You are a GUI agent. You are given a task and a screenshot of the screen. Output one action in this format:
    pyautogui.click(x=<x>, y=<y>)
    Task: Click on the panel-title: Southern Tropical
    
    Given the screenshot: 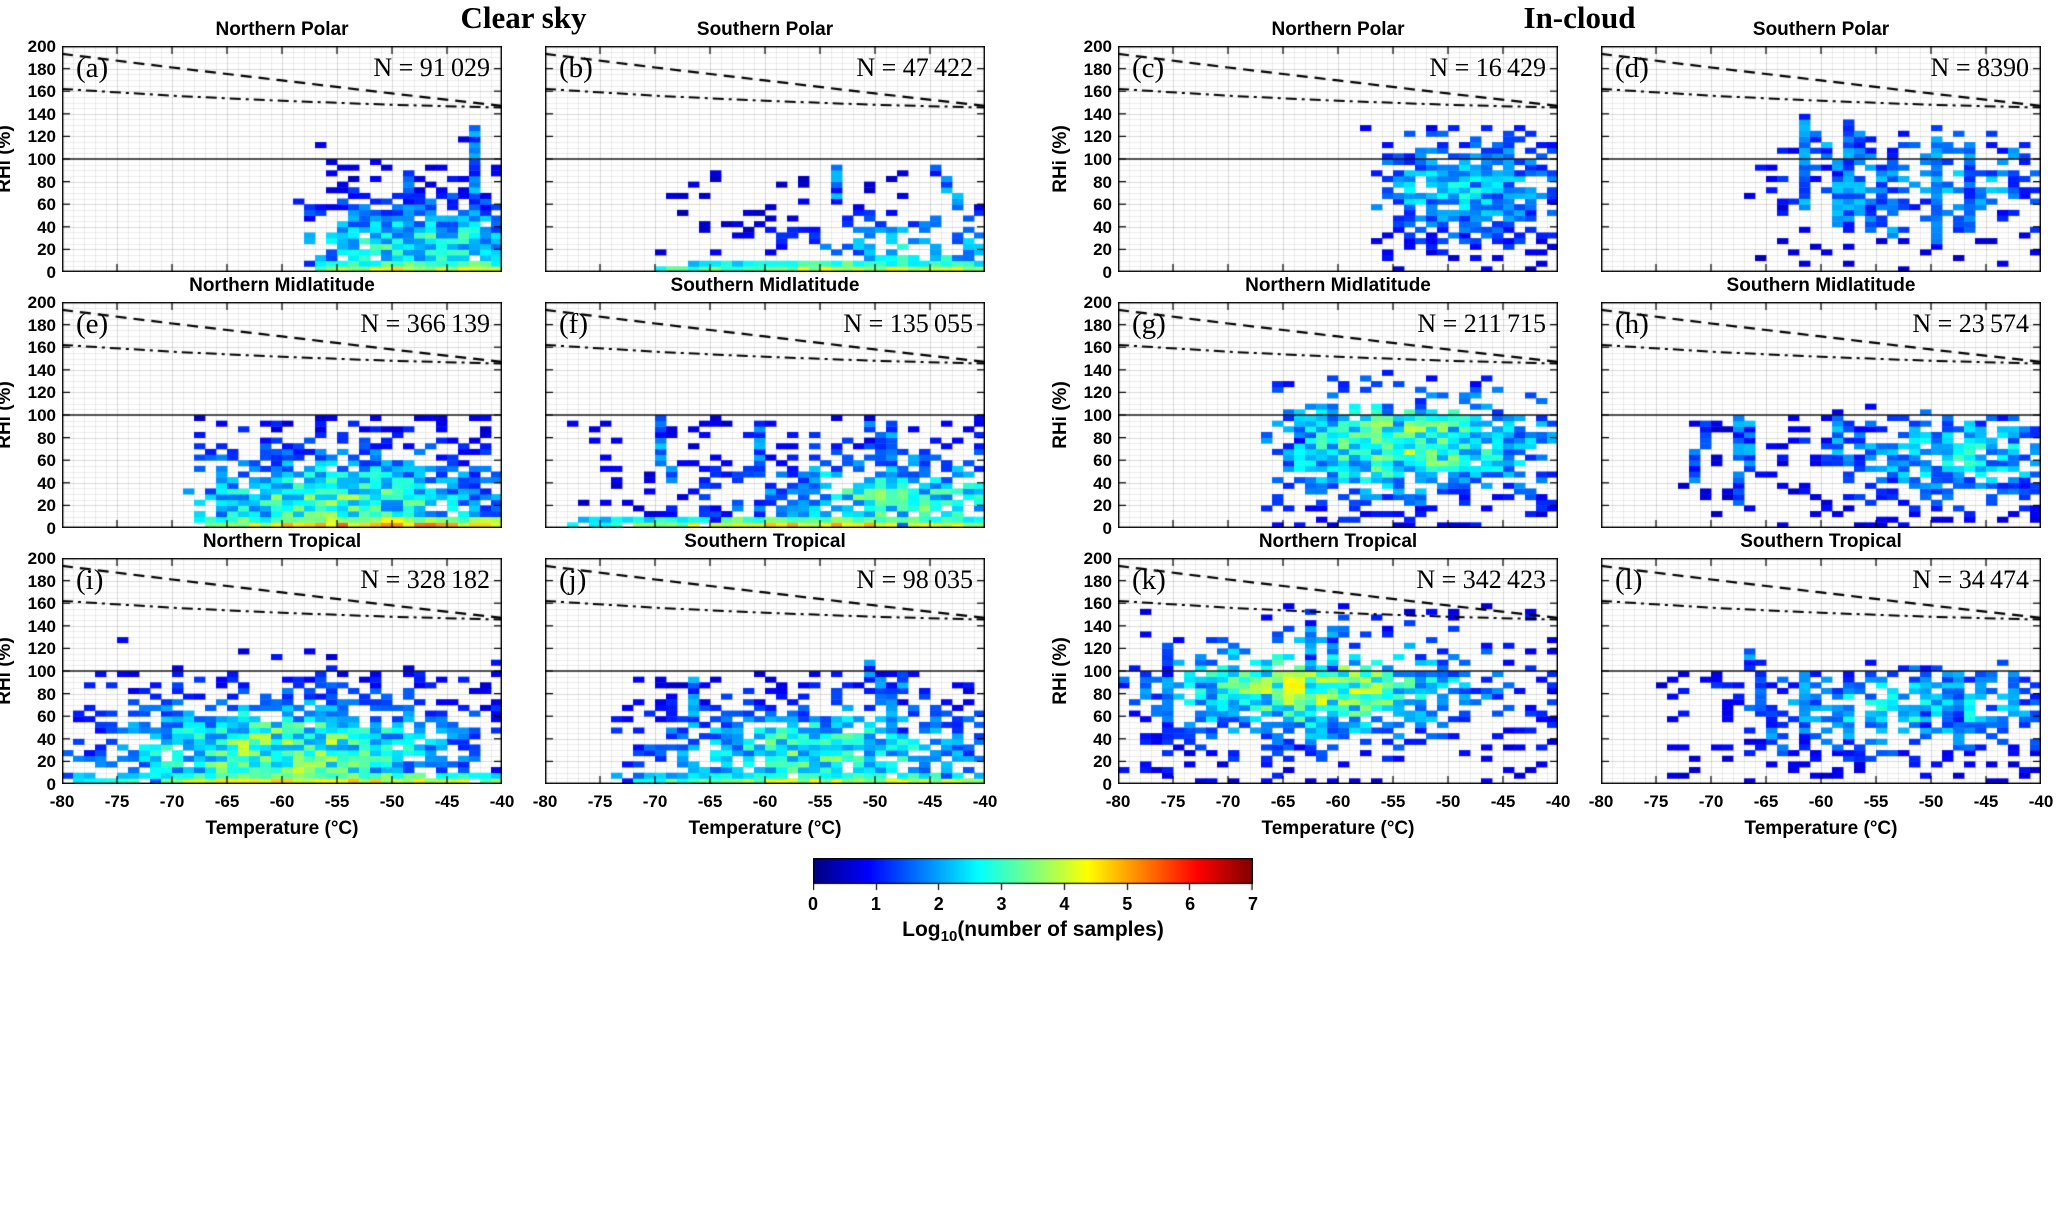 What is the action you would take?
    pyautogui.click(x=765, y=541)
    